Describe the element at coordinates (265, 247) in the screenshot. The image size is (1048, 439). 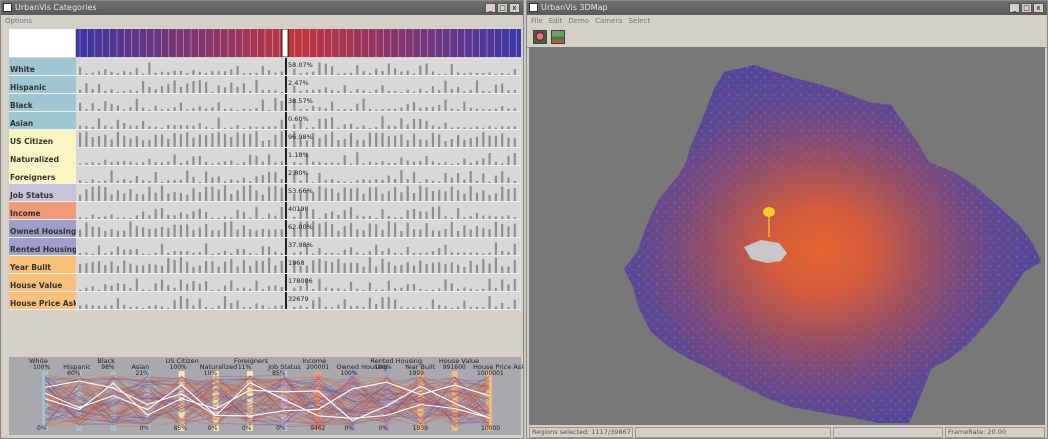
I see `category-row: Rented Housing 37.98%` at that location.